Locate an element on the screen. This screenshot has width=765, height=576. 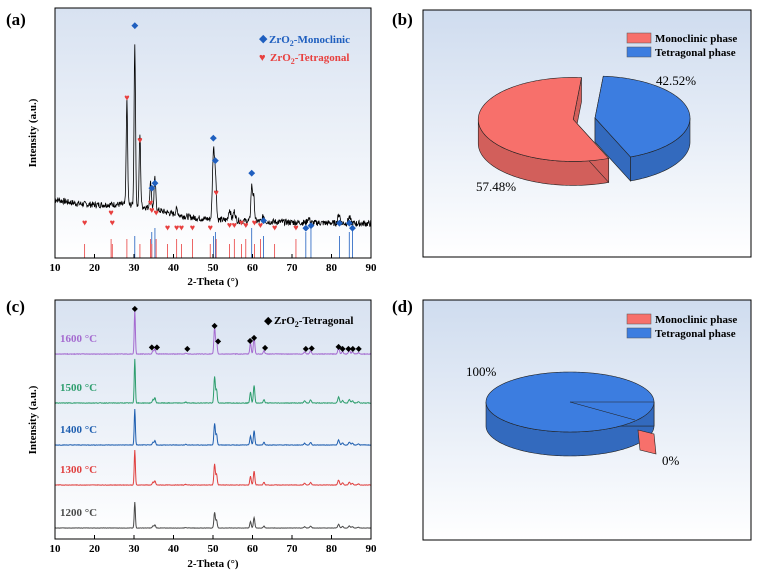
legend-marker-monoclinic: ◆ is located at coordinates (263, 39).